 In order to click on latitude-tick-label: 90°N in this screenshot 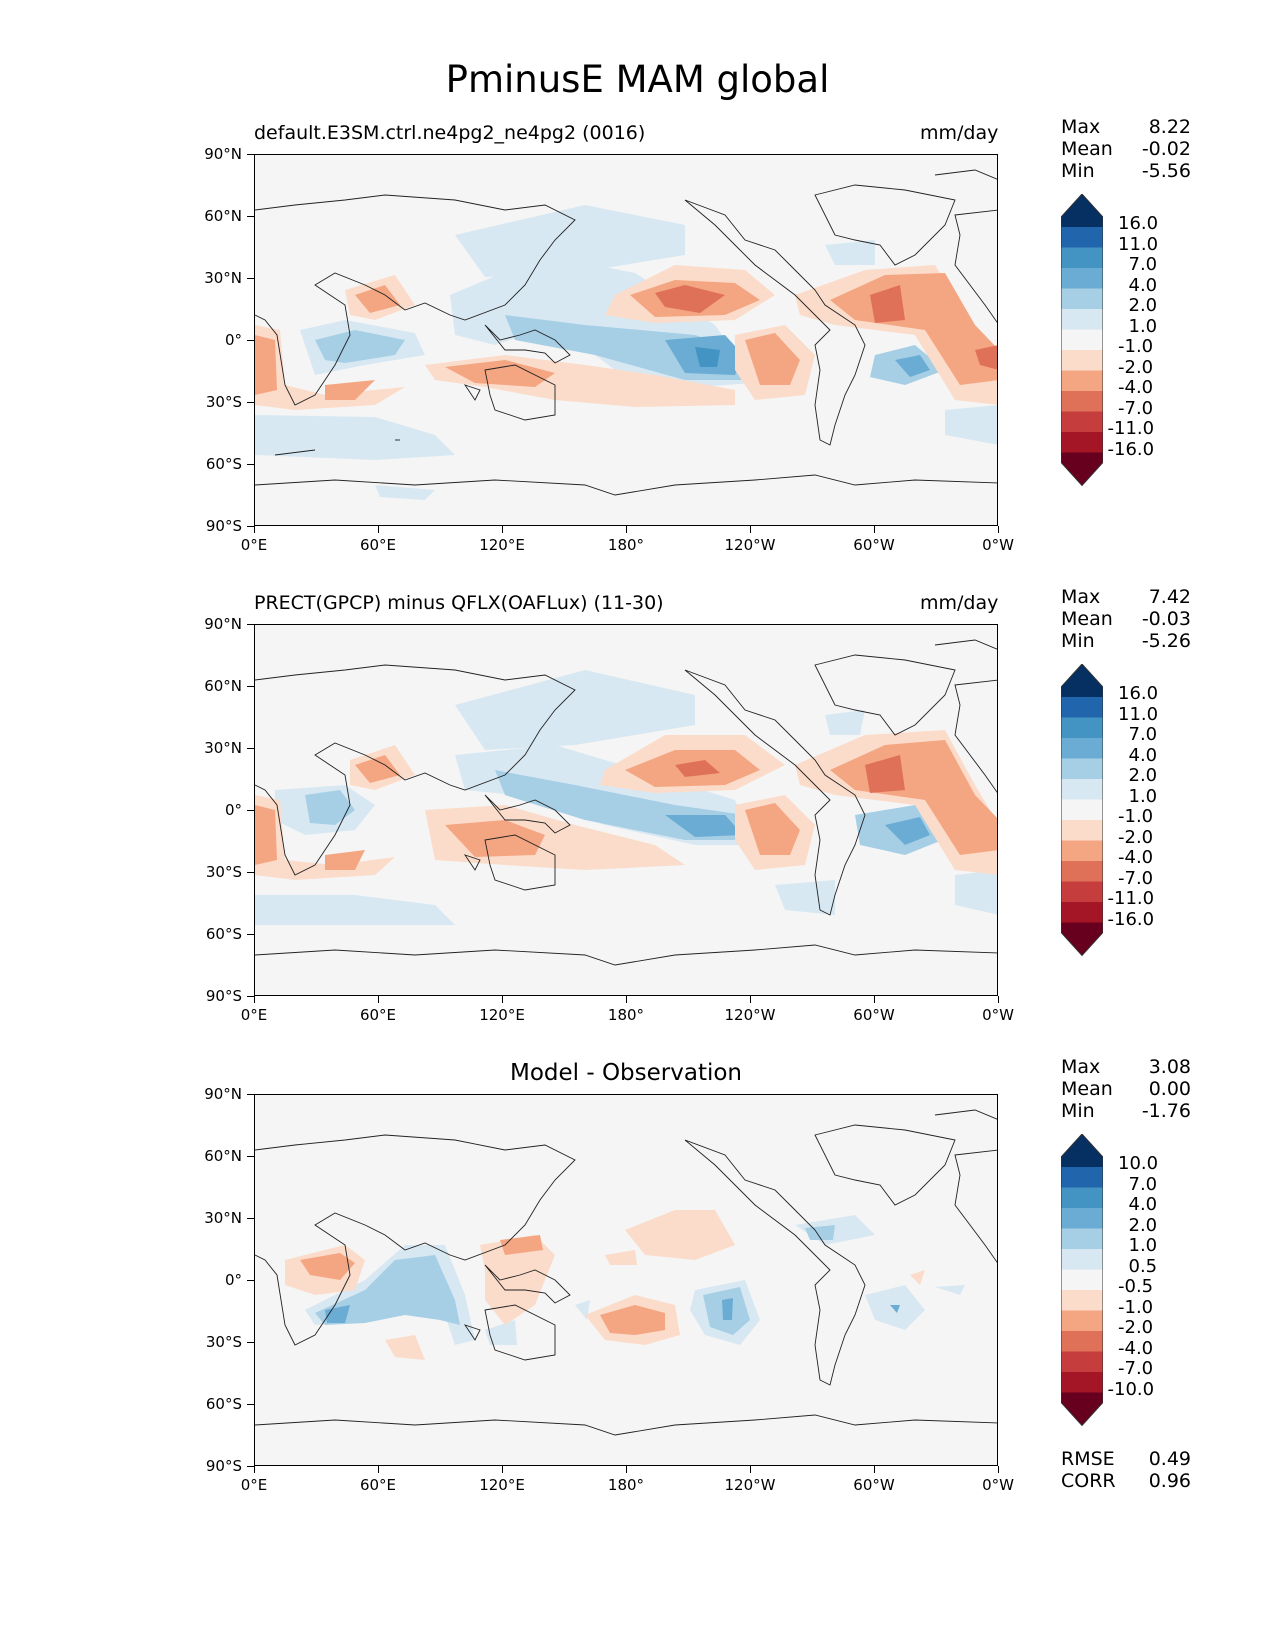, I will do `click(223, 1094)`.